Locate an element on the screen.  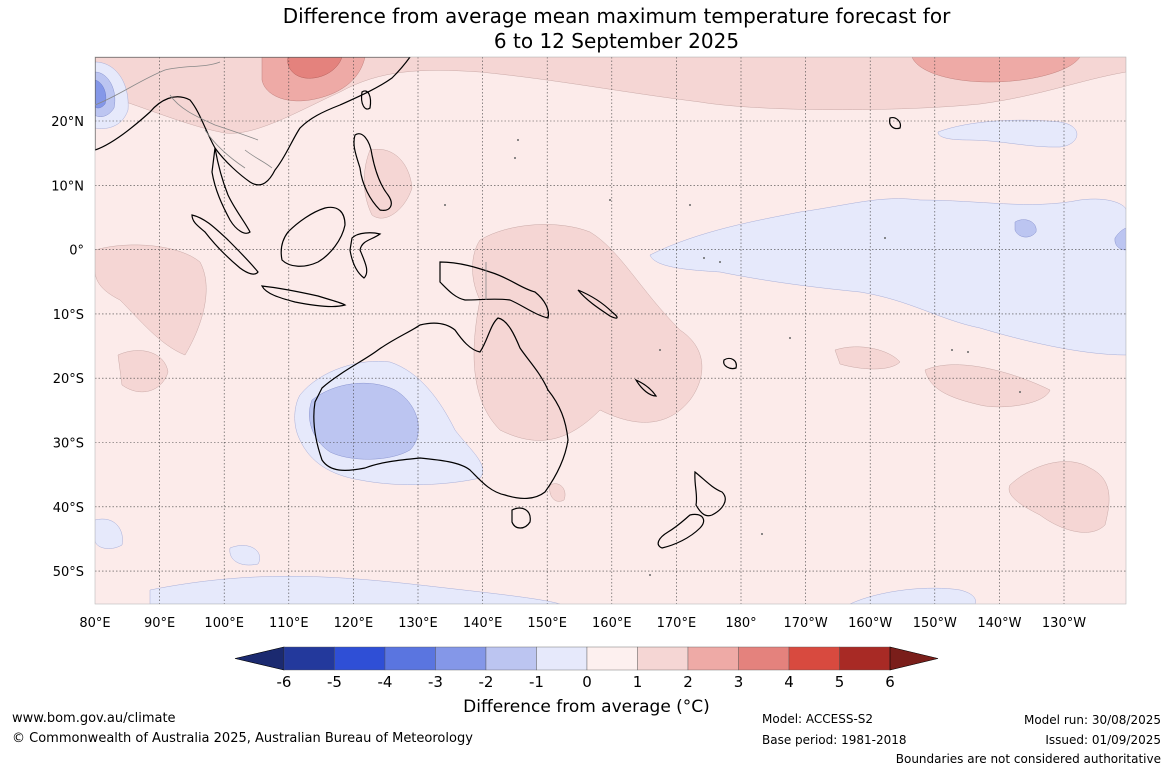
x-tick-label: 170°E is located at coordinates (677, 623).